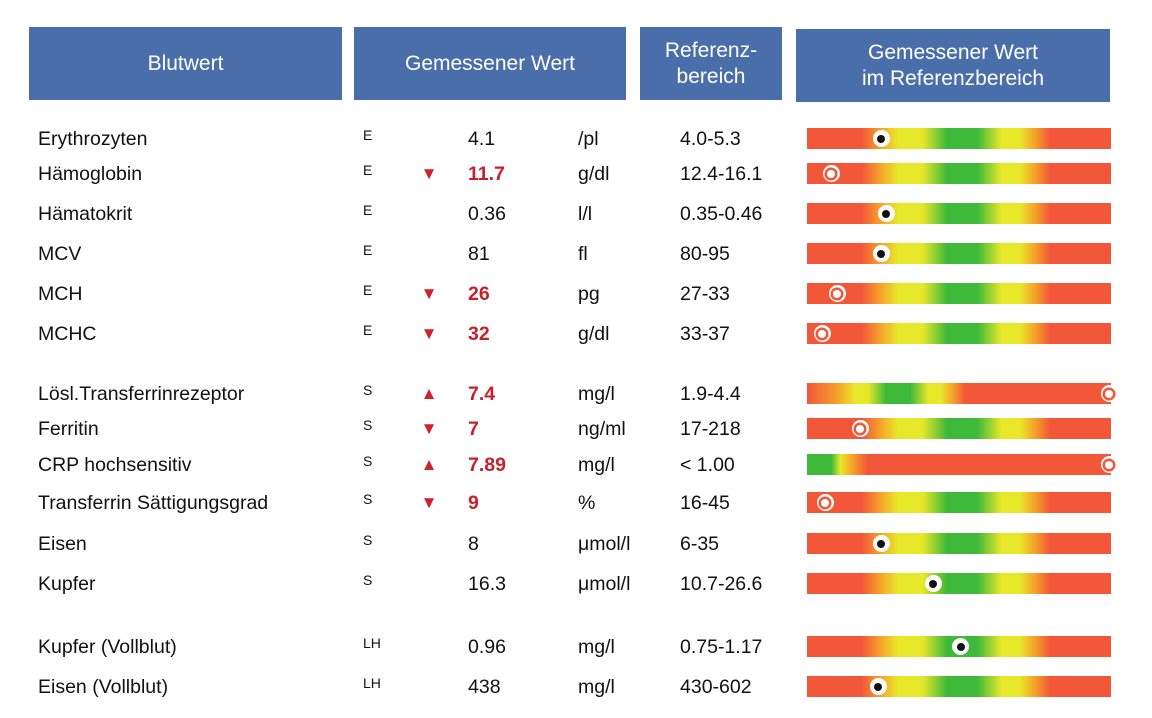 The width and height of the screenshot is (1152, 718). What do you see at coordinates (487, 214) in the screenshot?
I see `measured-value: 0.36` at bounding box center [487, 214].